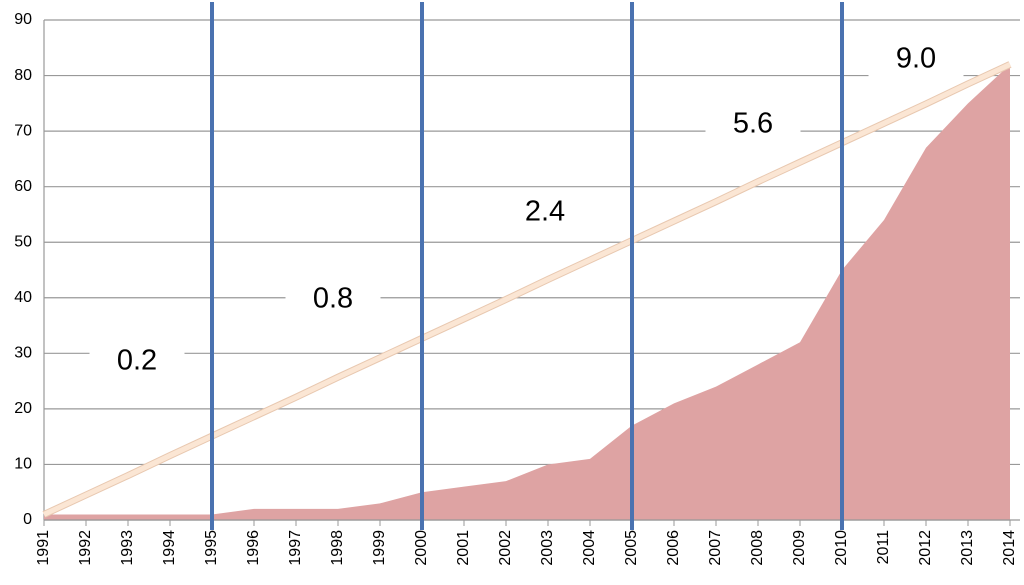  I want to click on annotation: 5.6, so click(753, 124).